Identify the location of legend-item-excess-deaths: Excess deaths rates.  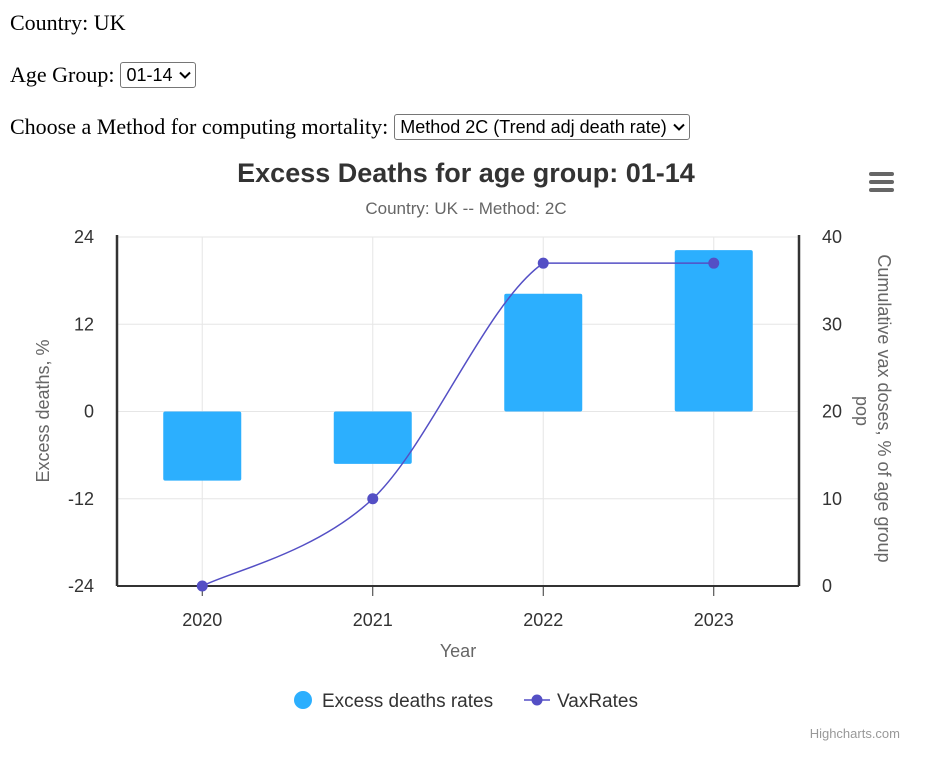
(393, 701).